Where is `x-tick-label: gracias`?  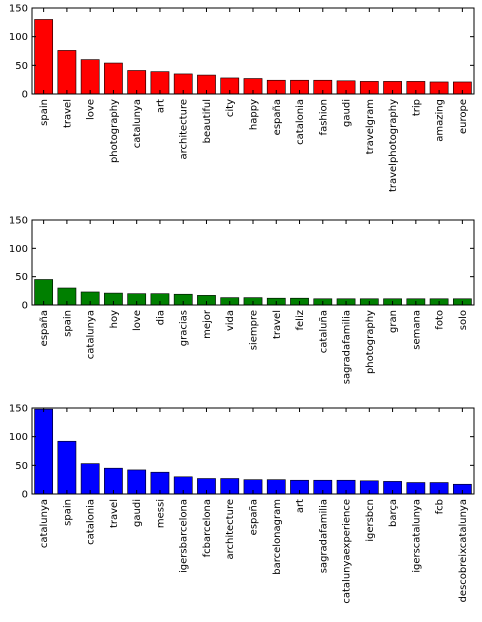 x-tick-label: gracias is located at coordinates (184, 328).